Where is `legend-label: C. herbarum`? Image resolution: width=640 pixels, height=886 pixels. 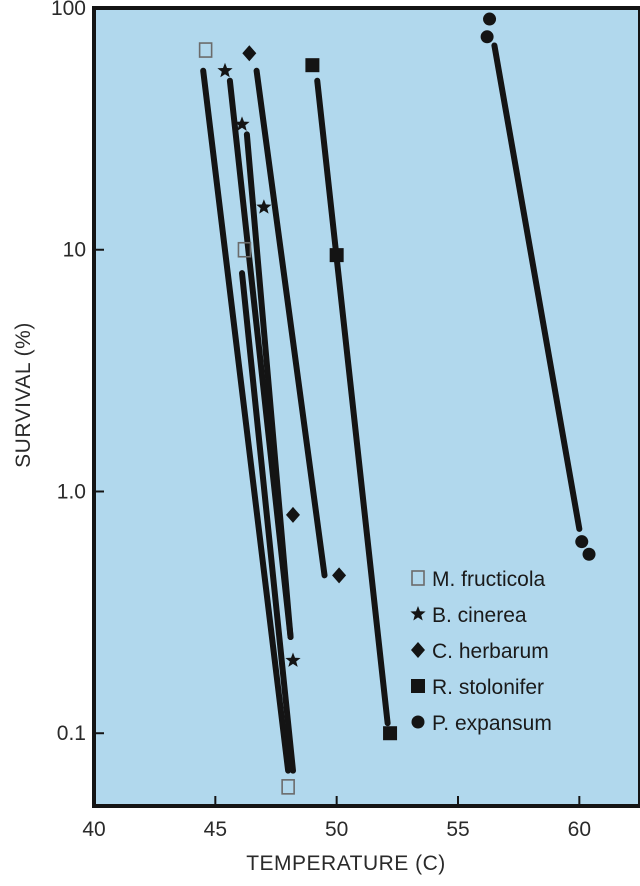 legend-label: C. herbarum is located at coordinates (490, 651).